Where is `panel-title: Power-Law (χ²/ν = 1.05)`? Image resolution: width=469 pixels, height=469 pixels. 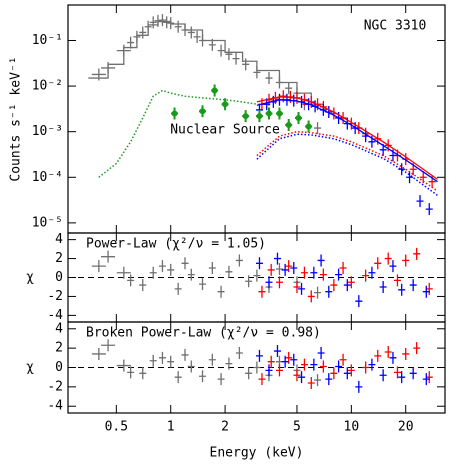
panel-title: Power-Law (χ²/ν = 1.05) is located at coordinates (176, 244).